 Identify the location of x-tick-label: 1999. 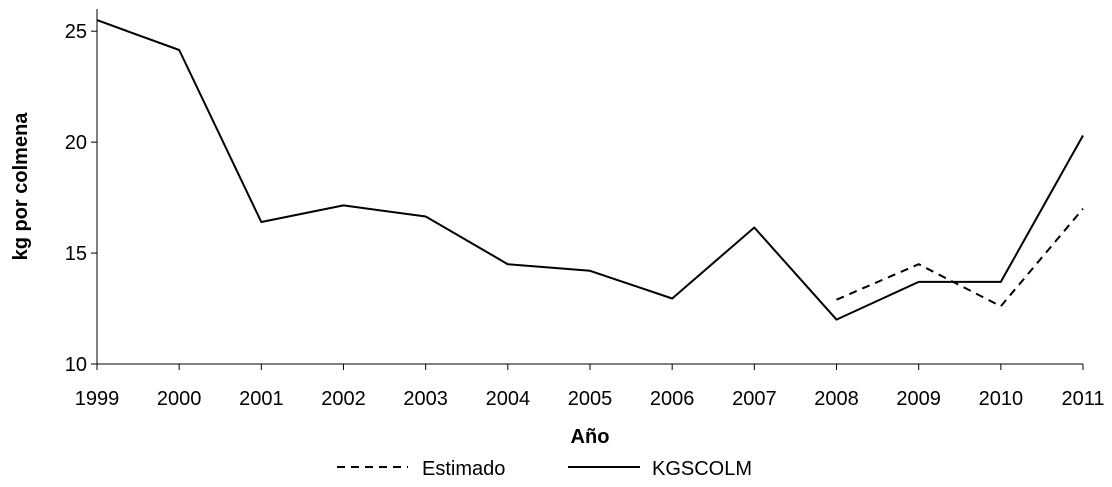
(97, 399).